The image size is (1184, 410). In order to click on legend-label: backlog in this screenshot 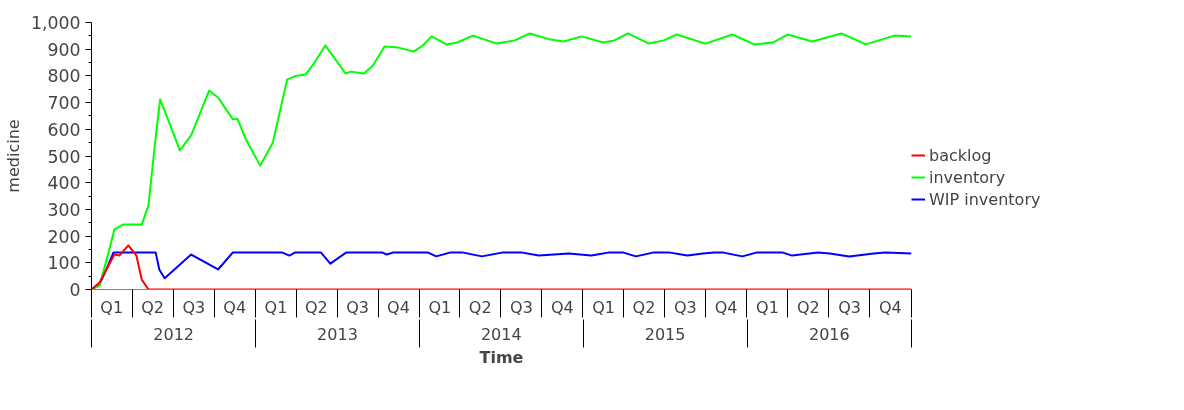, I will do `click(960, 155)`.